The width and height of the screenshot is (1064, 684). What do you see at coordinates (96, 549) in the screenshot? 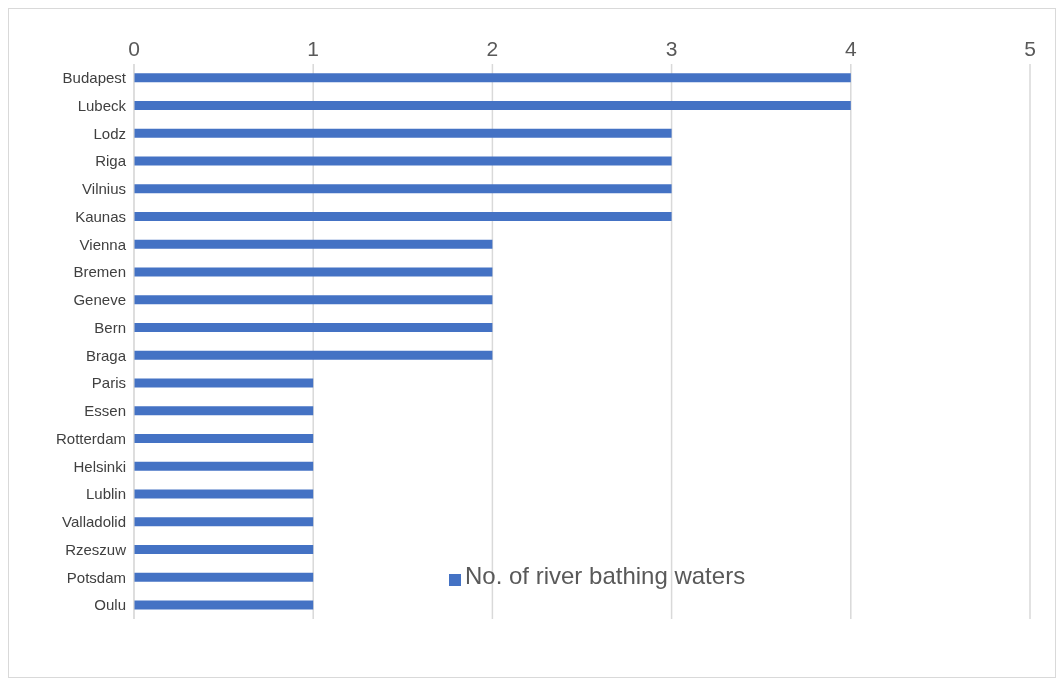
I see `y-tick-label: Rzeszuw` at bounding box center [96, 549].